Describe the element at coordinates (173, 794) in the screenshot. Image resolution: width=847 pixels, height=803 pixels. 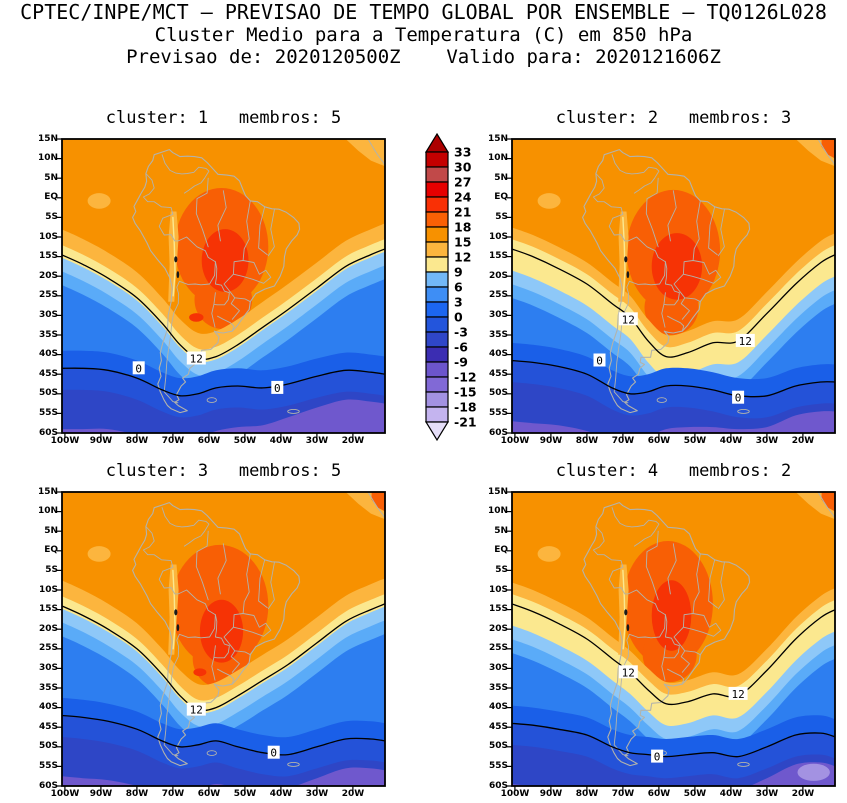
I see `x-axis-label: 70W` at that location.